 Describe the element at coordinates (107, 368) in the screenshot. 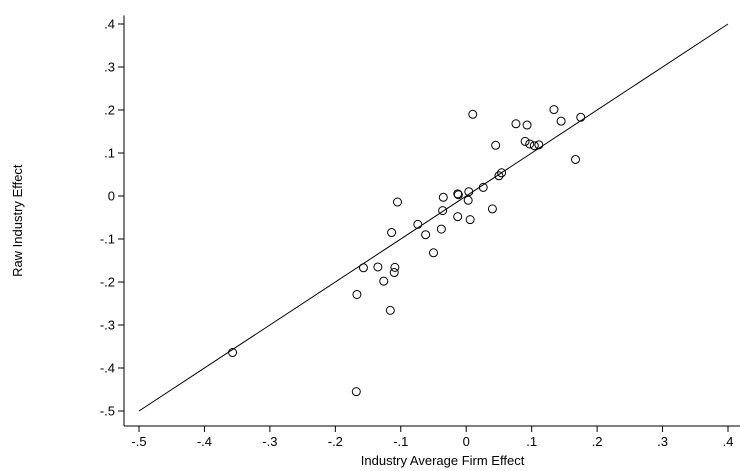

I see `y-tick-label: -.4` at that location.